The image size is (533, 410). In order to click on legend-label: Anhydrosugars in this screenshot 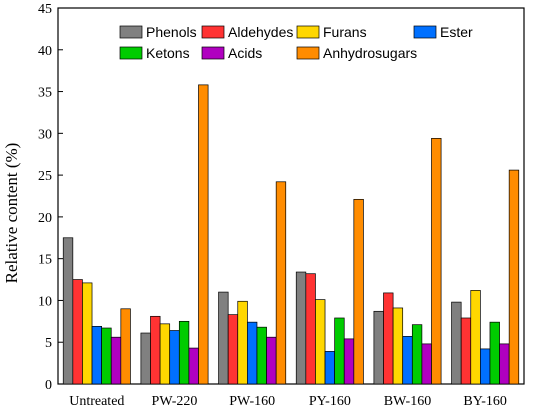, I will do `click(370, 53)`.